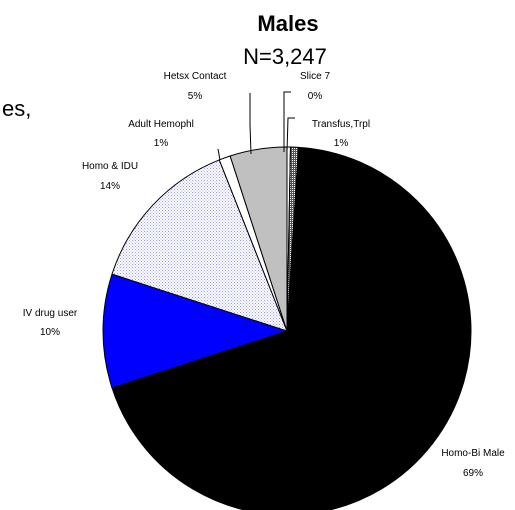  What do you see at coordinates (290, 135) in the screenshot?
I see `leader-transfus` at bounding box center [290, 135].